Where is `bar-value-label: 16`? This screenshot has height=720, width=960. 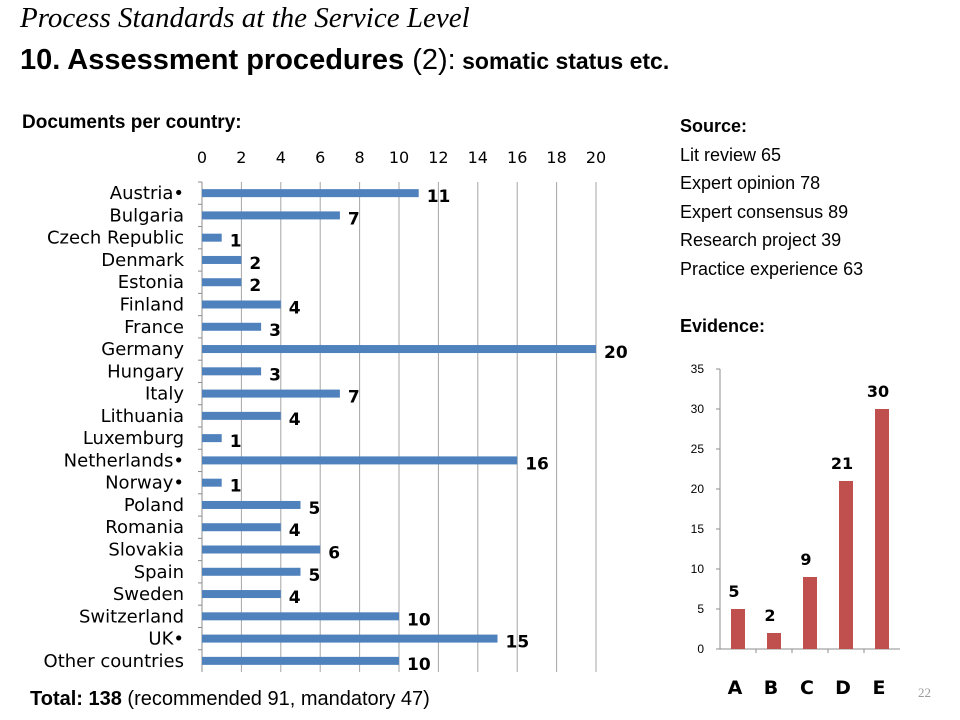
bar-value-label: 16 is located at coordinates (537, 464).